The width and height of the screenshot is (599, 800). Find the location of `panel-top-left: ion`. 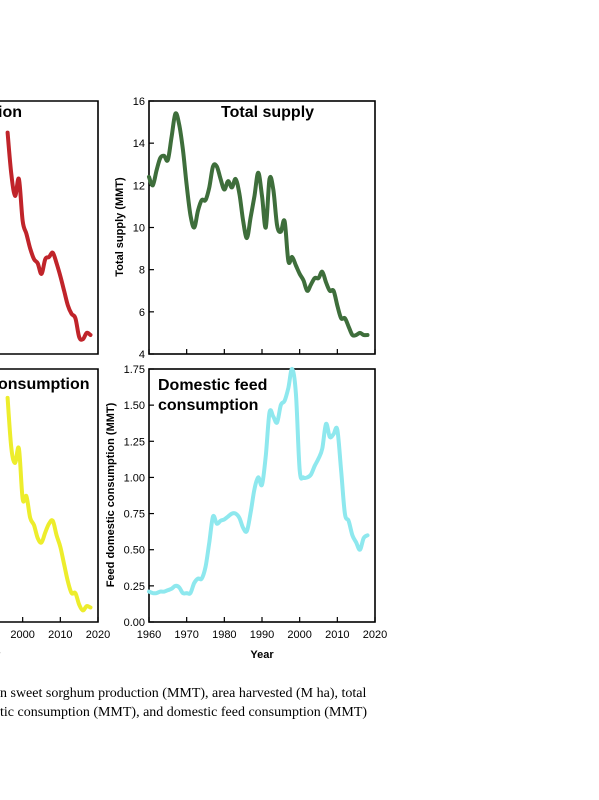

panel-top-left: ion is located at coordinates (49, 227).